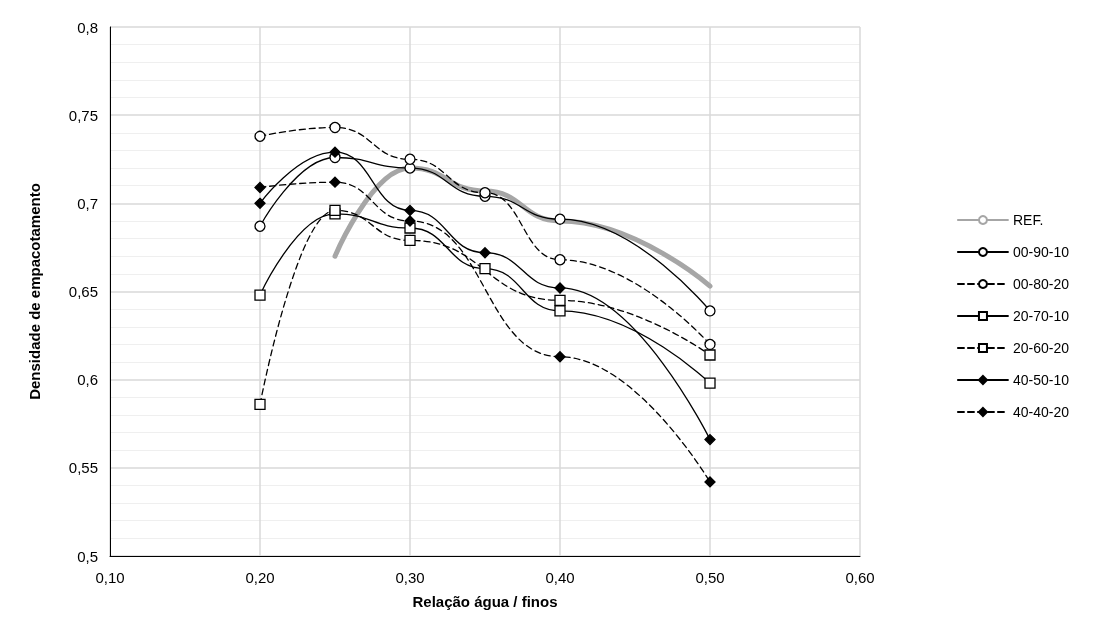 Image resolution: width=1094 pixels, height=632 pixels. What do you see at coordinates (87, 380) in the screenshot?
I see `y-tick-label: 0,6` at bounding box center [87, 380].